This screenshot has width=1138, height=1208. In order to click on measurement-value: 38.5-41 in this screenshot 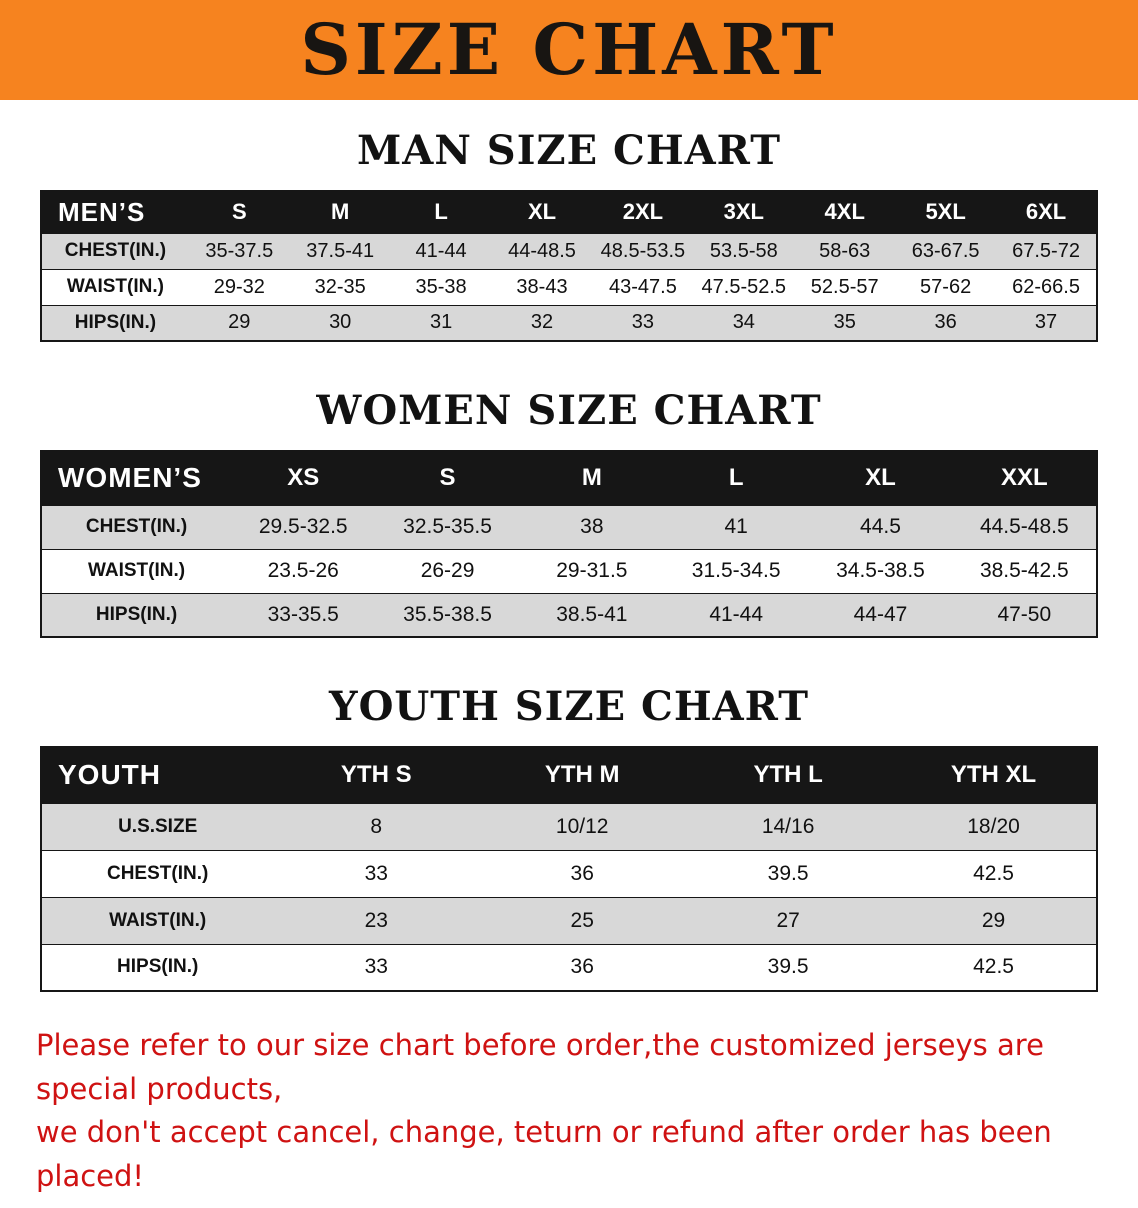, I will do `click(592, 614)`.